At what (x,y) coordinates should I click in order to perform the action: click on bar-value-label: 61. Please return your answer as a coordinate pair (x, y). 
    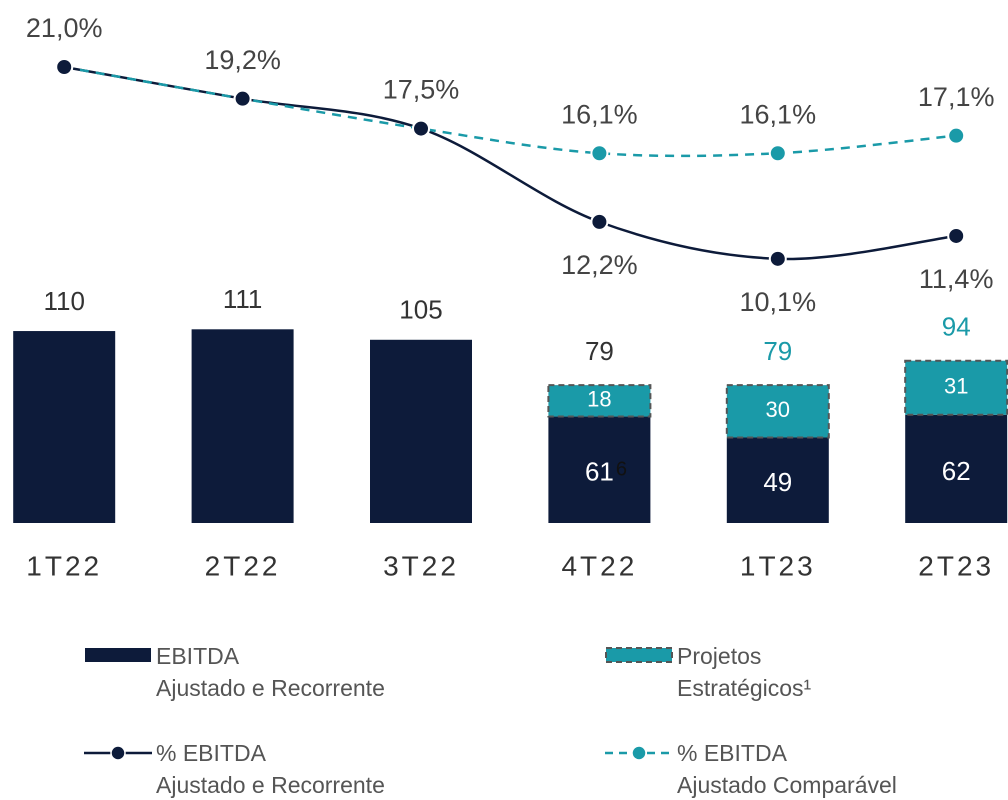
    Looking at the image, I should click on (599, 472).